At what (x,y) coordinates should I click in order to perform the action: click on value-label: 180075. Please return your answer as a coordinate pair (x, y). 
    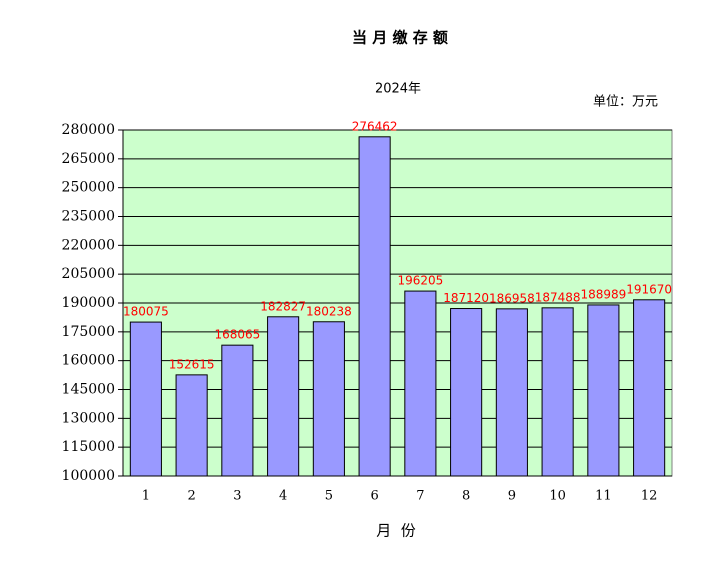
    Looking at the image, I should click on (146, 312).